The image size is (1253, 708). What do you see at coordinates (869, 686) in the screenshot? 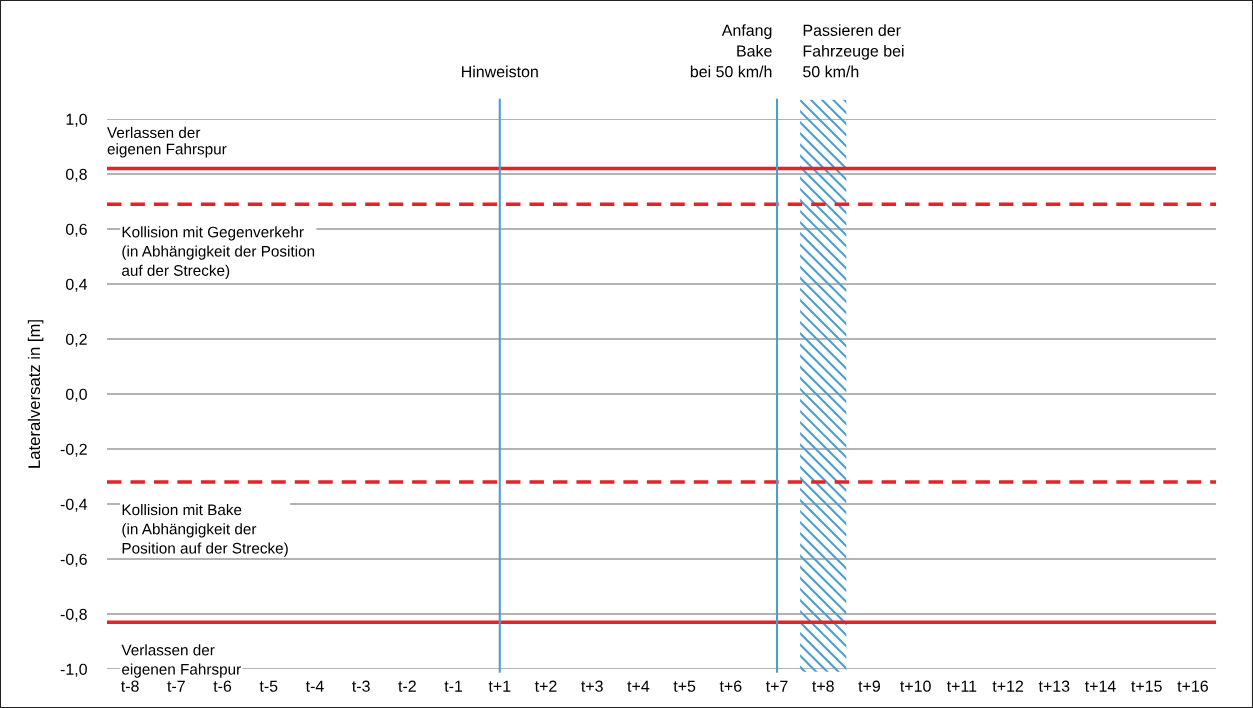
I see `x-tick-label: t+9` at bounding box center [869, 686].